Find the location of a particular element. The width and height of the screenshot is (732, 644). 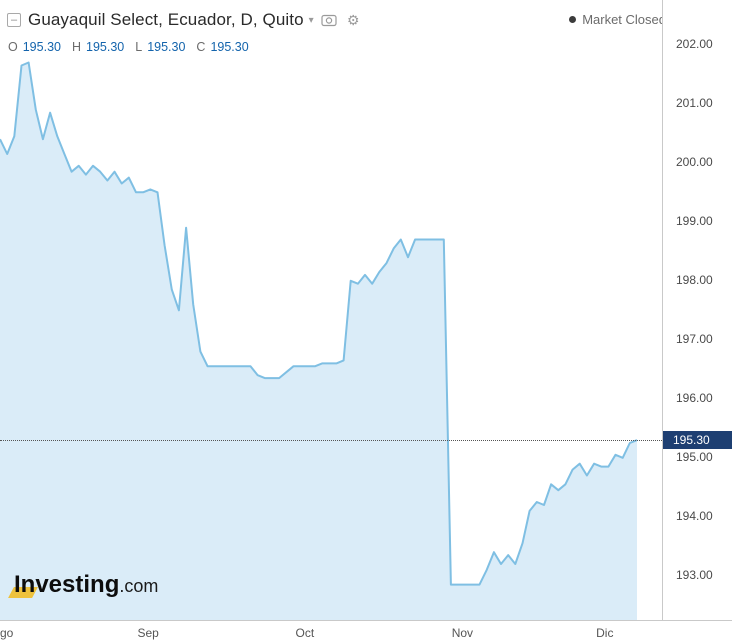

open-value: 195.30 is located at coordinates (41, 47).